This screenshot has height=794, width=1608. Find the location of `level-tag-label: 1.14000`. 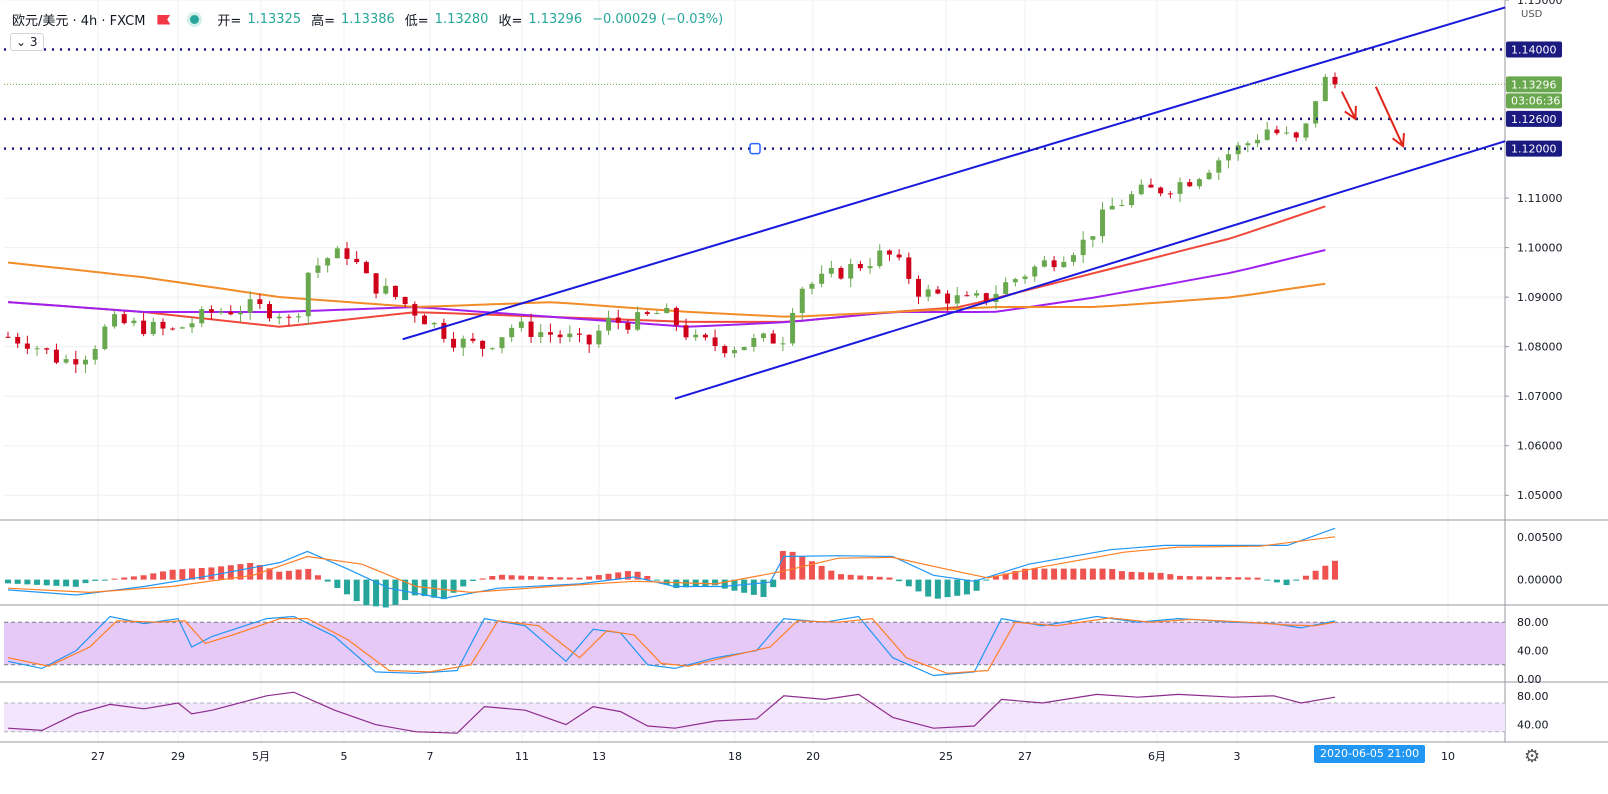

level-tag-label: 1.14000 is located at coordinates (1534, 50).